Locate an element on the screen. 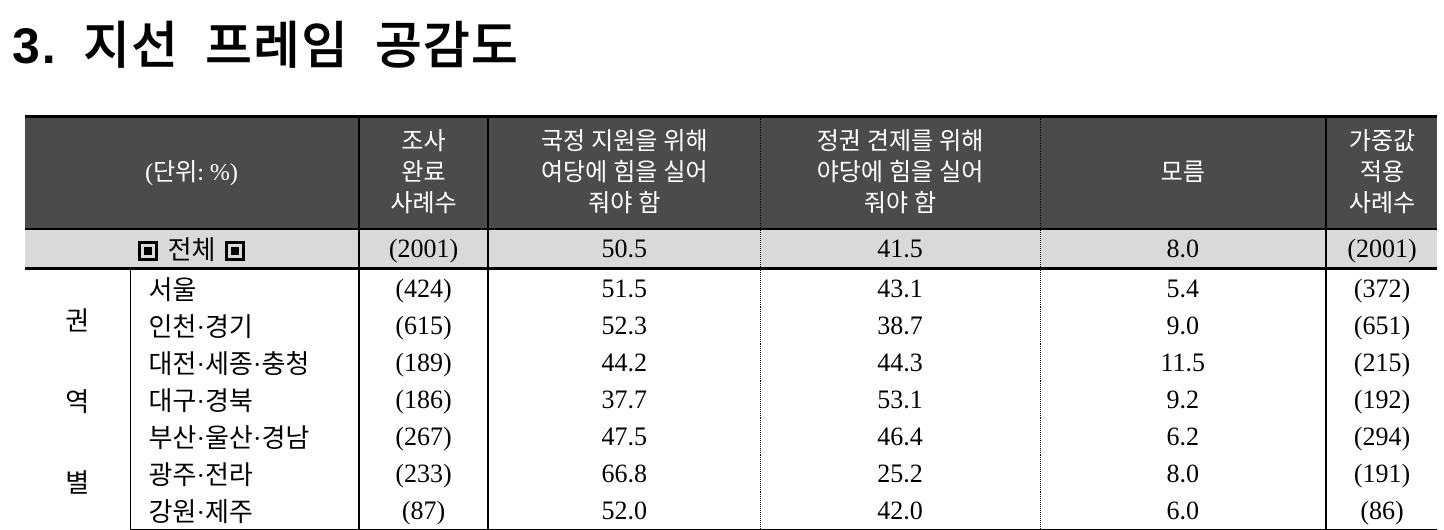  header-sample-size: 조사 완료 사례수 is located at coordinates (424, 172).